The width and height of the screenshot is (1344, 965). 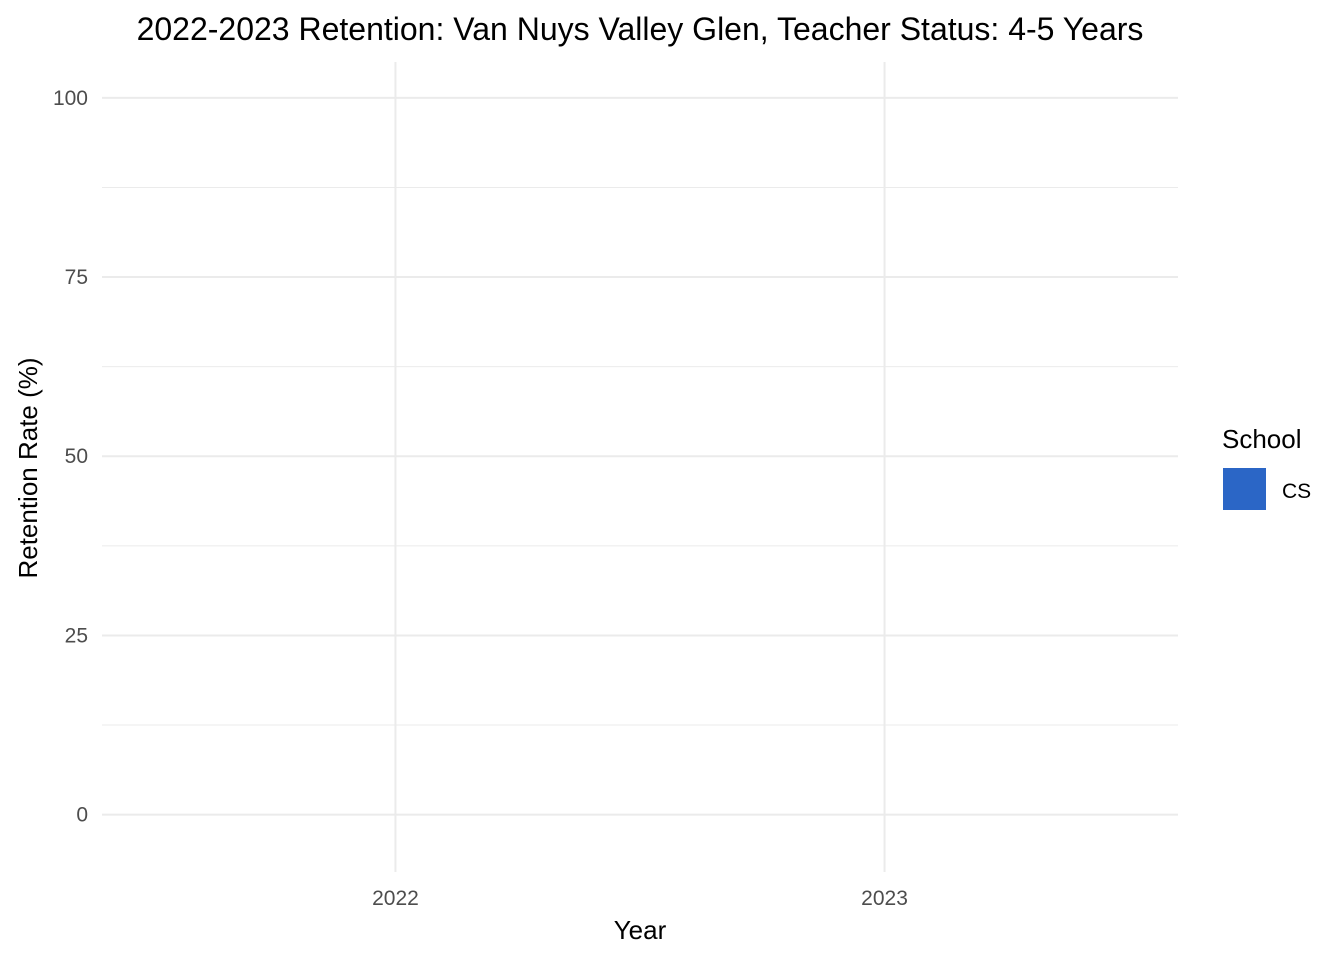 I want to click on legend-swatch, so click(x=1244, y=489).